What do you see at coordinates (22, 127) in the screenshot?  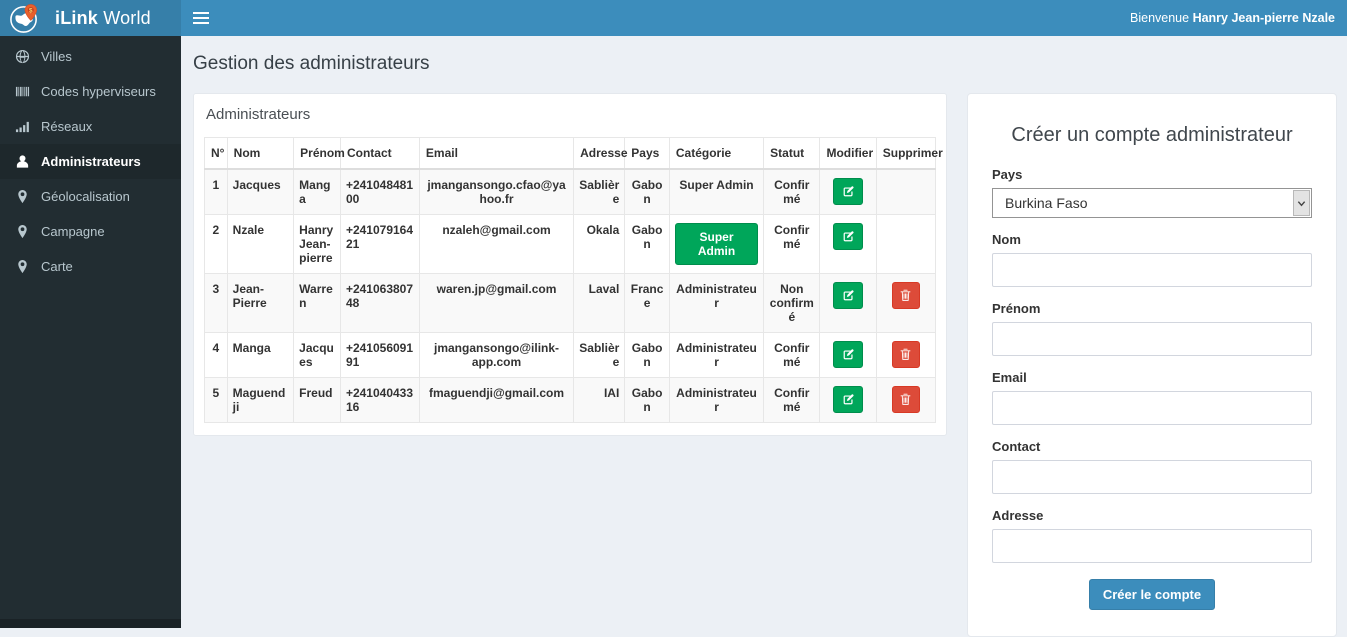 I see `signal-bars-icon` at bounding box center [22, 127].